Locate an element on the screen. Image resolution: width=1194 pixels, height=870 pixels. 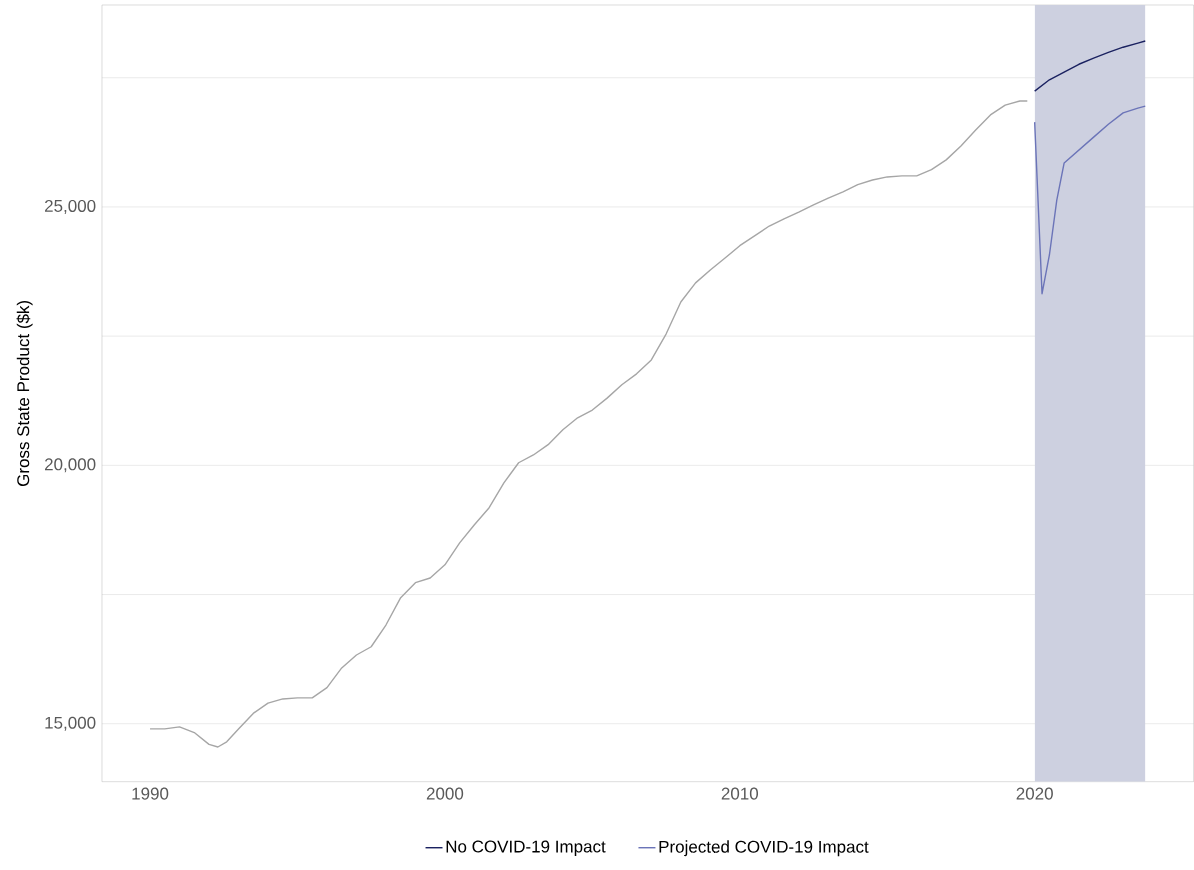
legend-label: Projected COVID-19 Impact is located at coordinates (764, 848).